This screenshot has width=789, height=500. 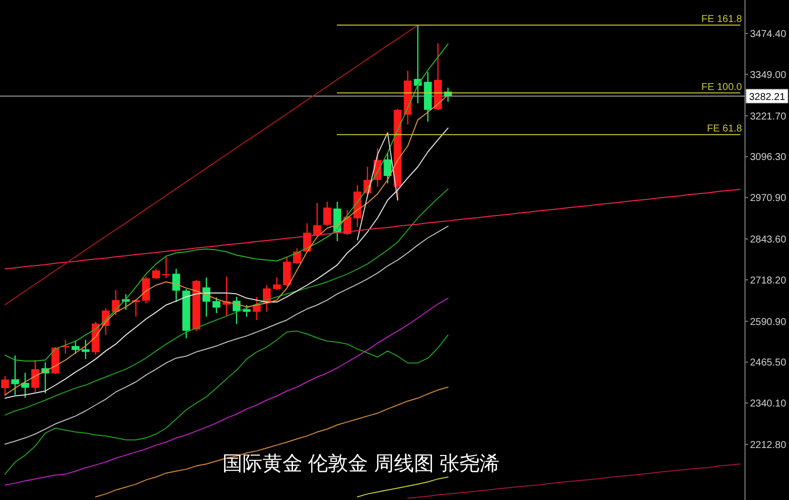 I want to click on text: 国际黄金 伦敦金 周线图 张尧浠, so click(x=361, y=464).